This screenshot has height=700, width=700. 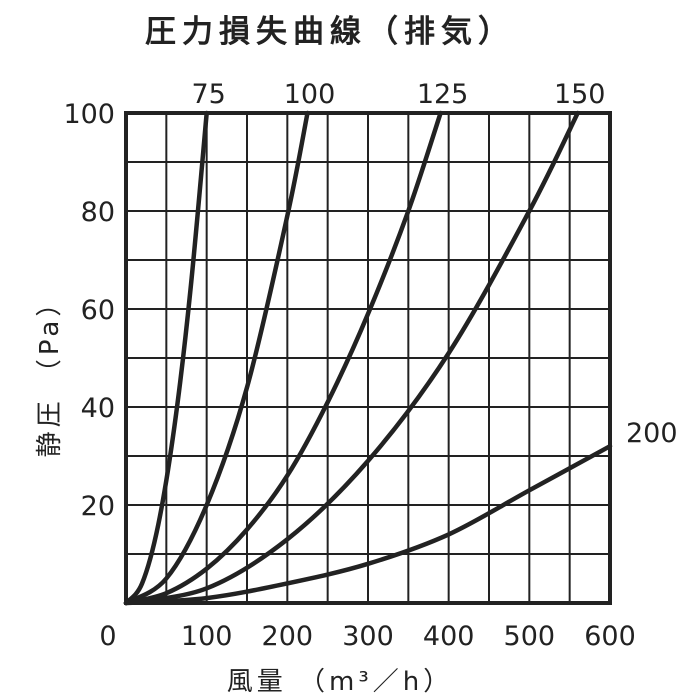 What do you see at coordinates (310, 94) in the screenshot?
I see `series-label-100: 100` at bounding box center [310, 94].